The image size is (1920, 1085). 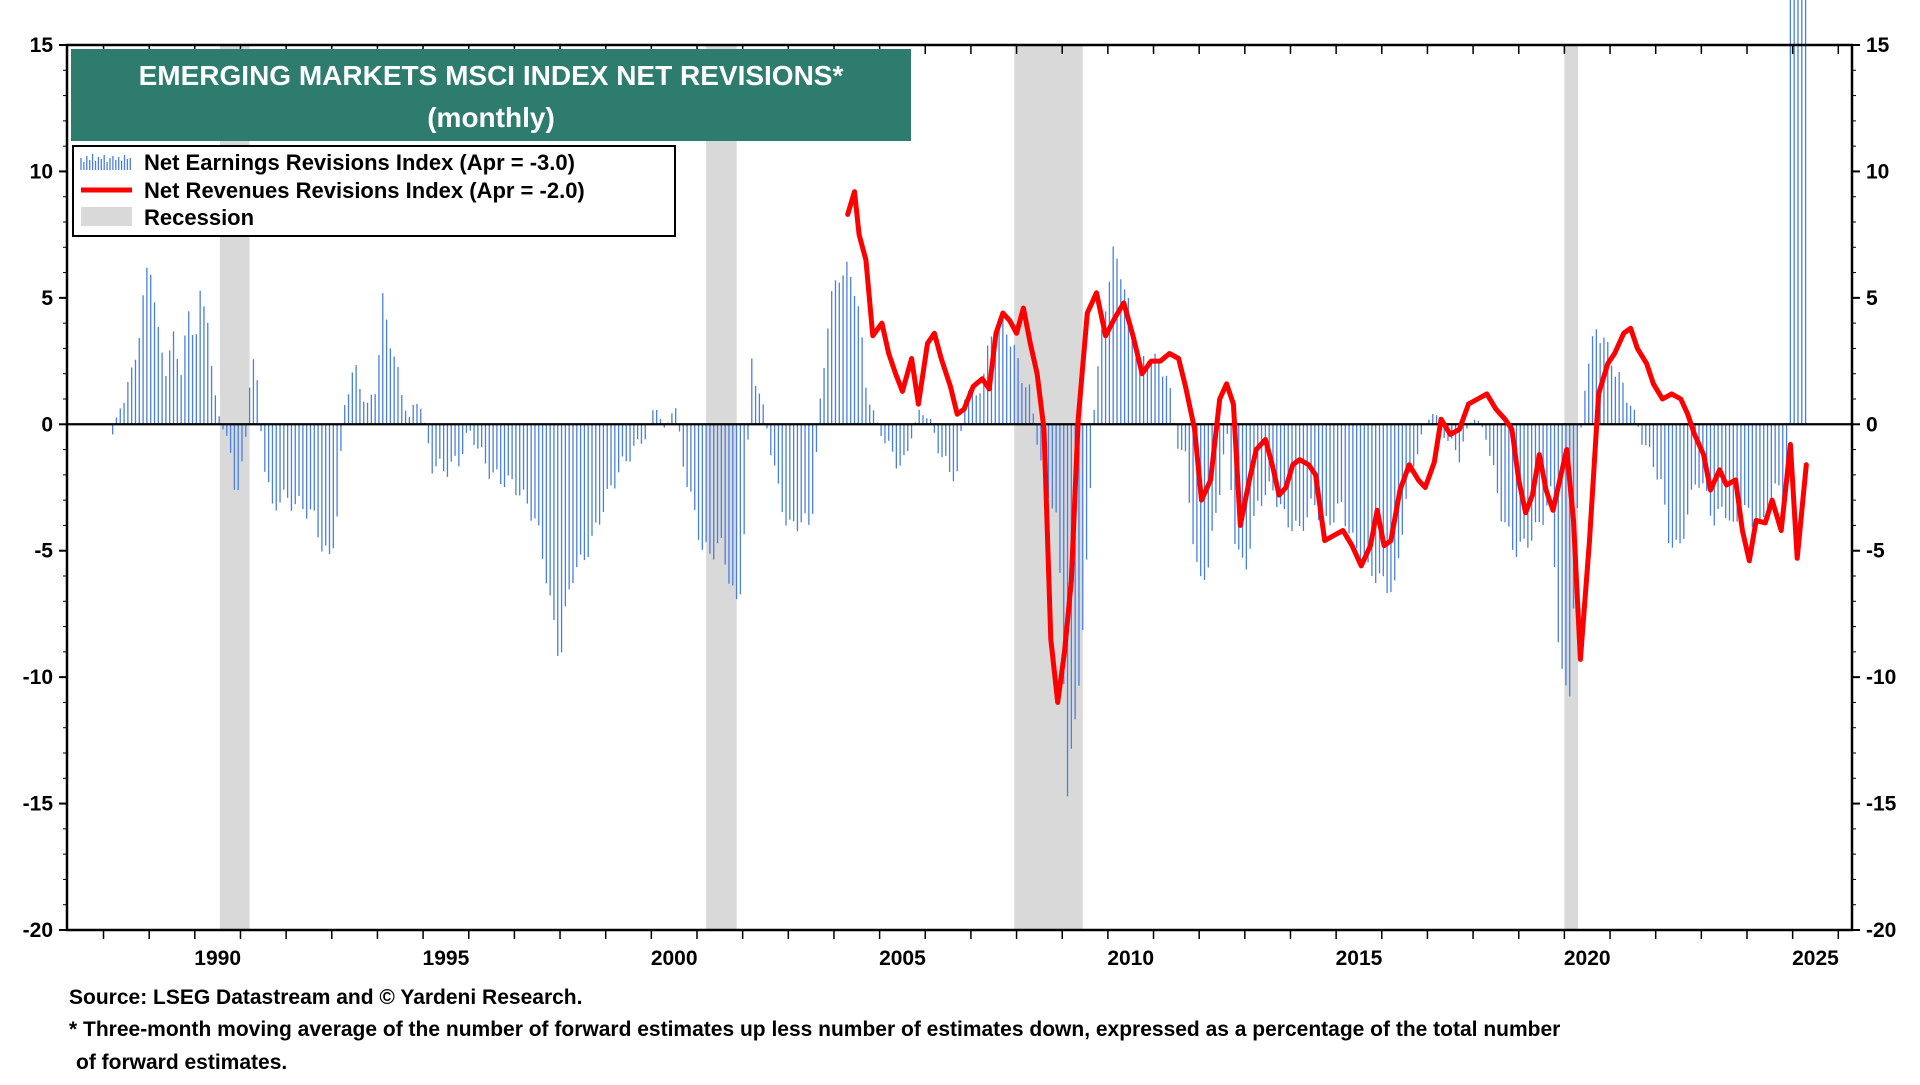 What do you see at coordinates (105, 162) in the screenshot?
I see `legend-swatch-earnings` at bounding box center [105, 162].